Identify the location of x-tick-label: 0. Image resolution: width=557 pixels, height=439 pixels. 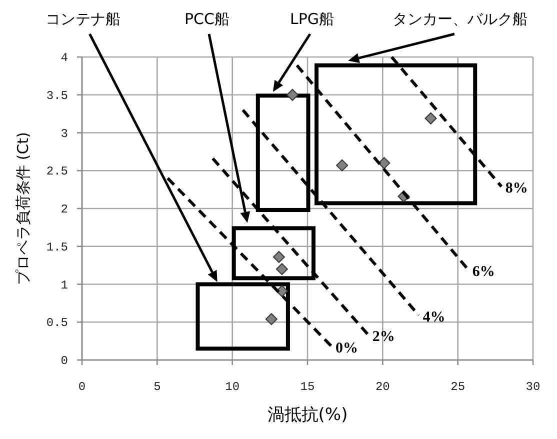
(82, 387).